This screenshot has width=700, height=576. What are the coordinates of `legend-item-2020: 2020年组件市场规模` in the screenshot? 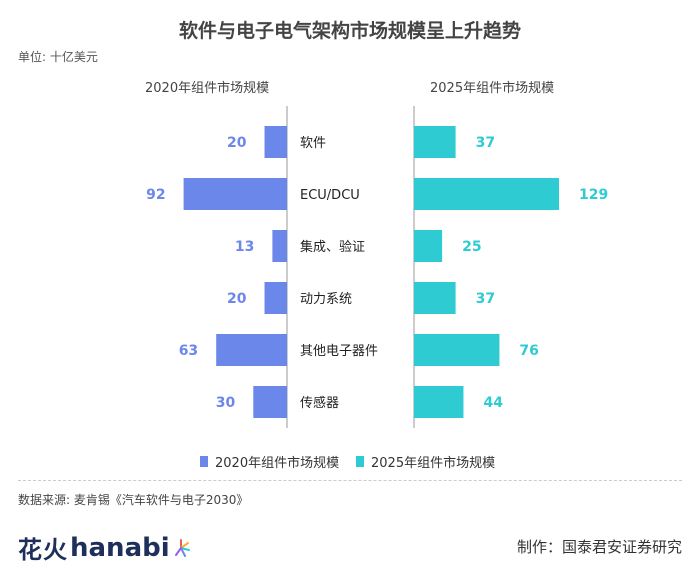 It's located at (269, 461).